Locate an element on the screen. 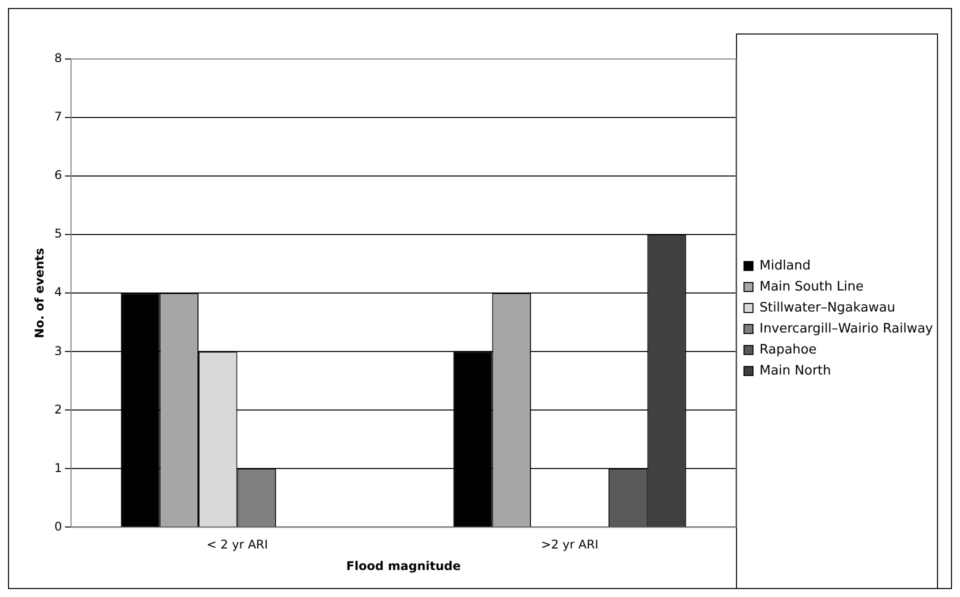 This screenshot has width=960, height=597. legend-label: Midland is located at coordinates (785, 266).